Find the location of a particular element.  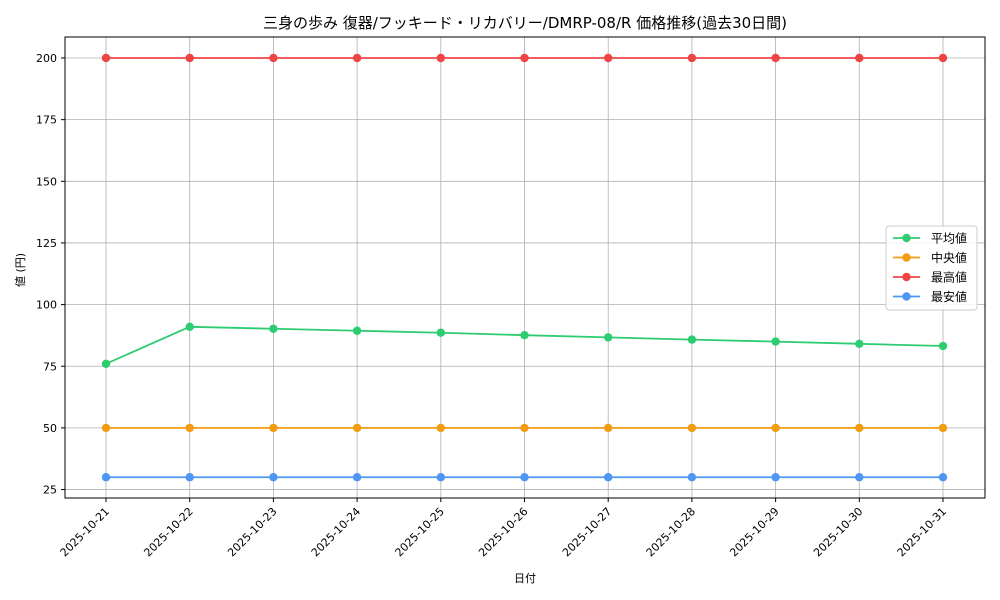

legend-label: 平均値 is located at coordinates (949, 238).